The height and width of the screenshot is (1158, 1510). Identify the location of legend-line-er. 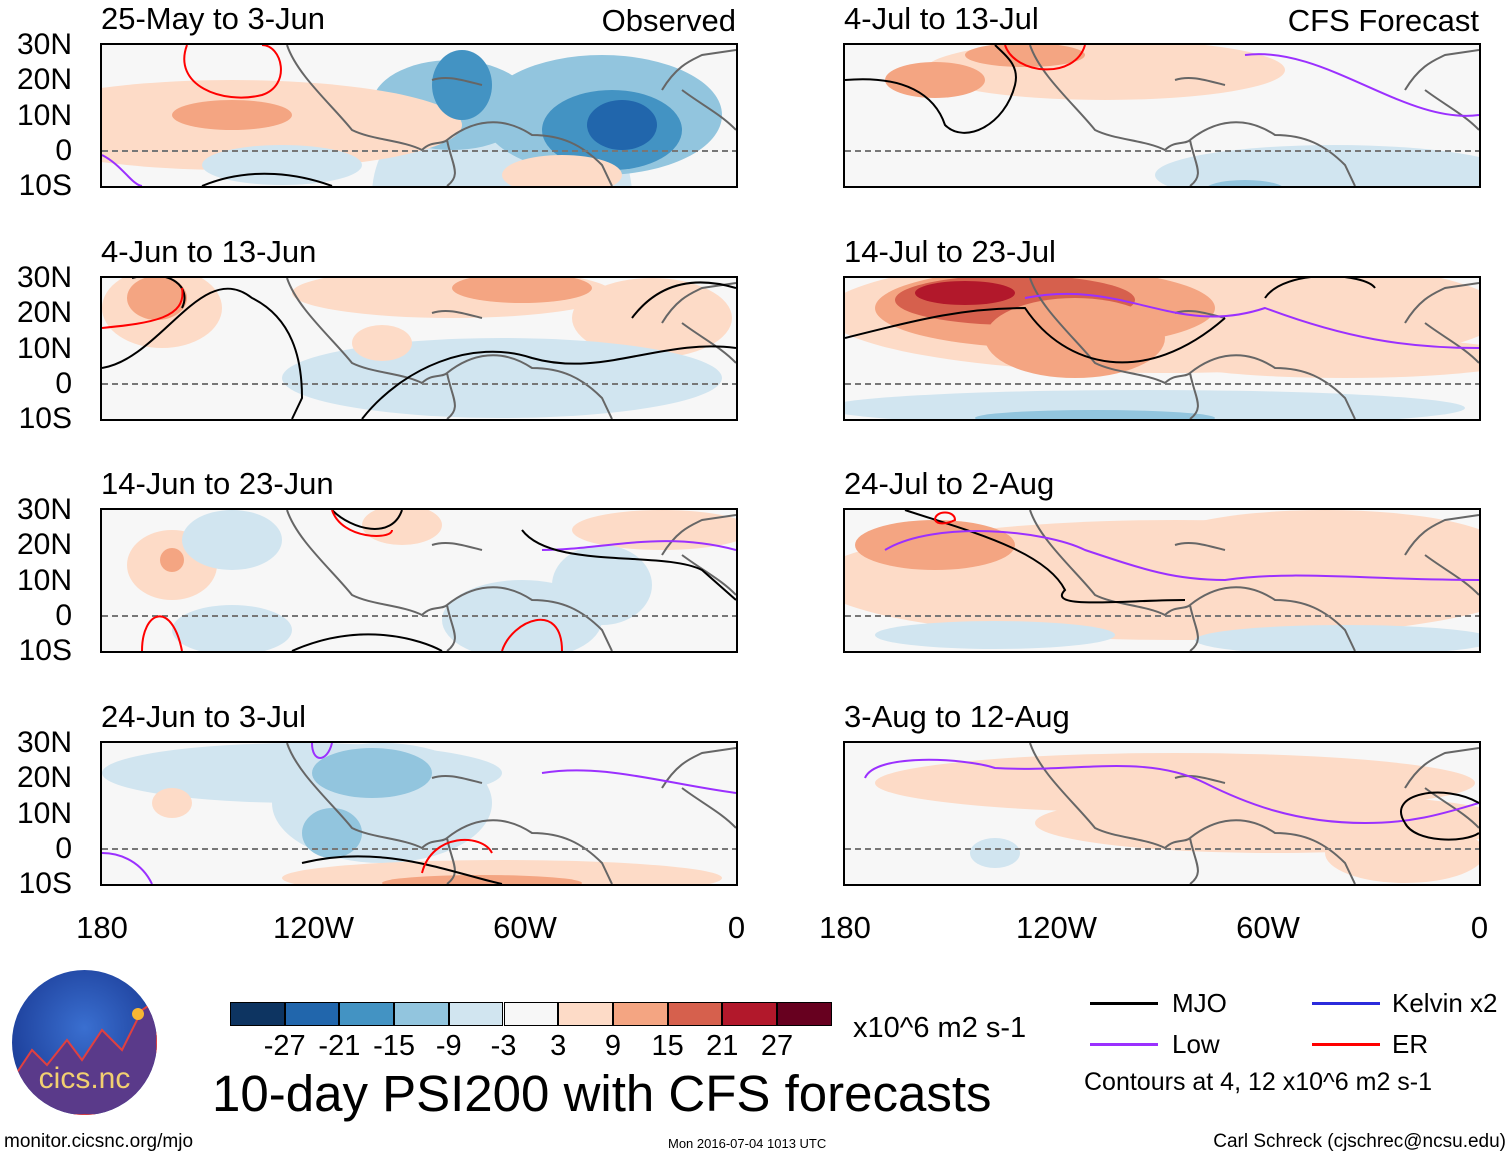
(1346, 1044).